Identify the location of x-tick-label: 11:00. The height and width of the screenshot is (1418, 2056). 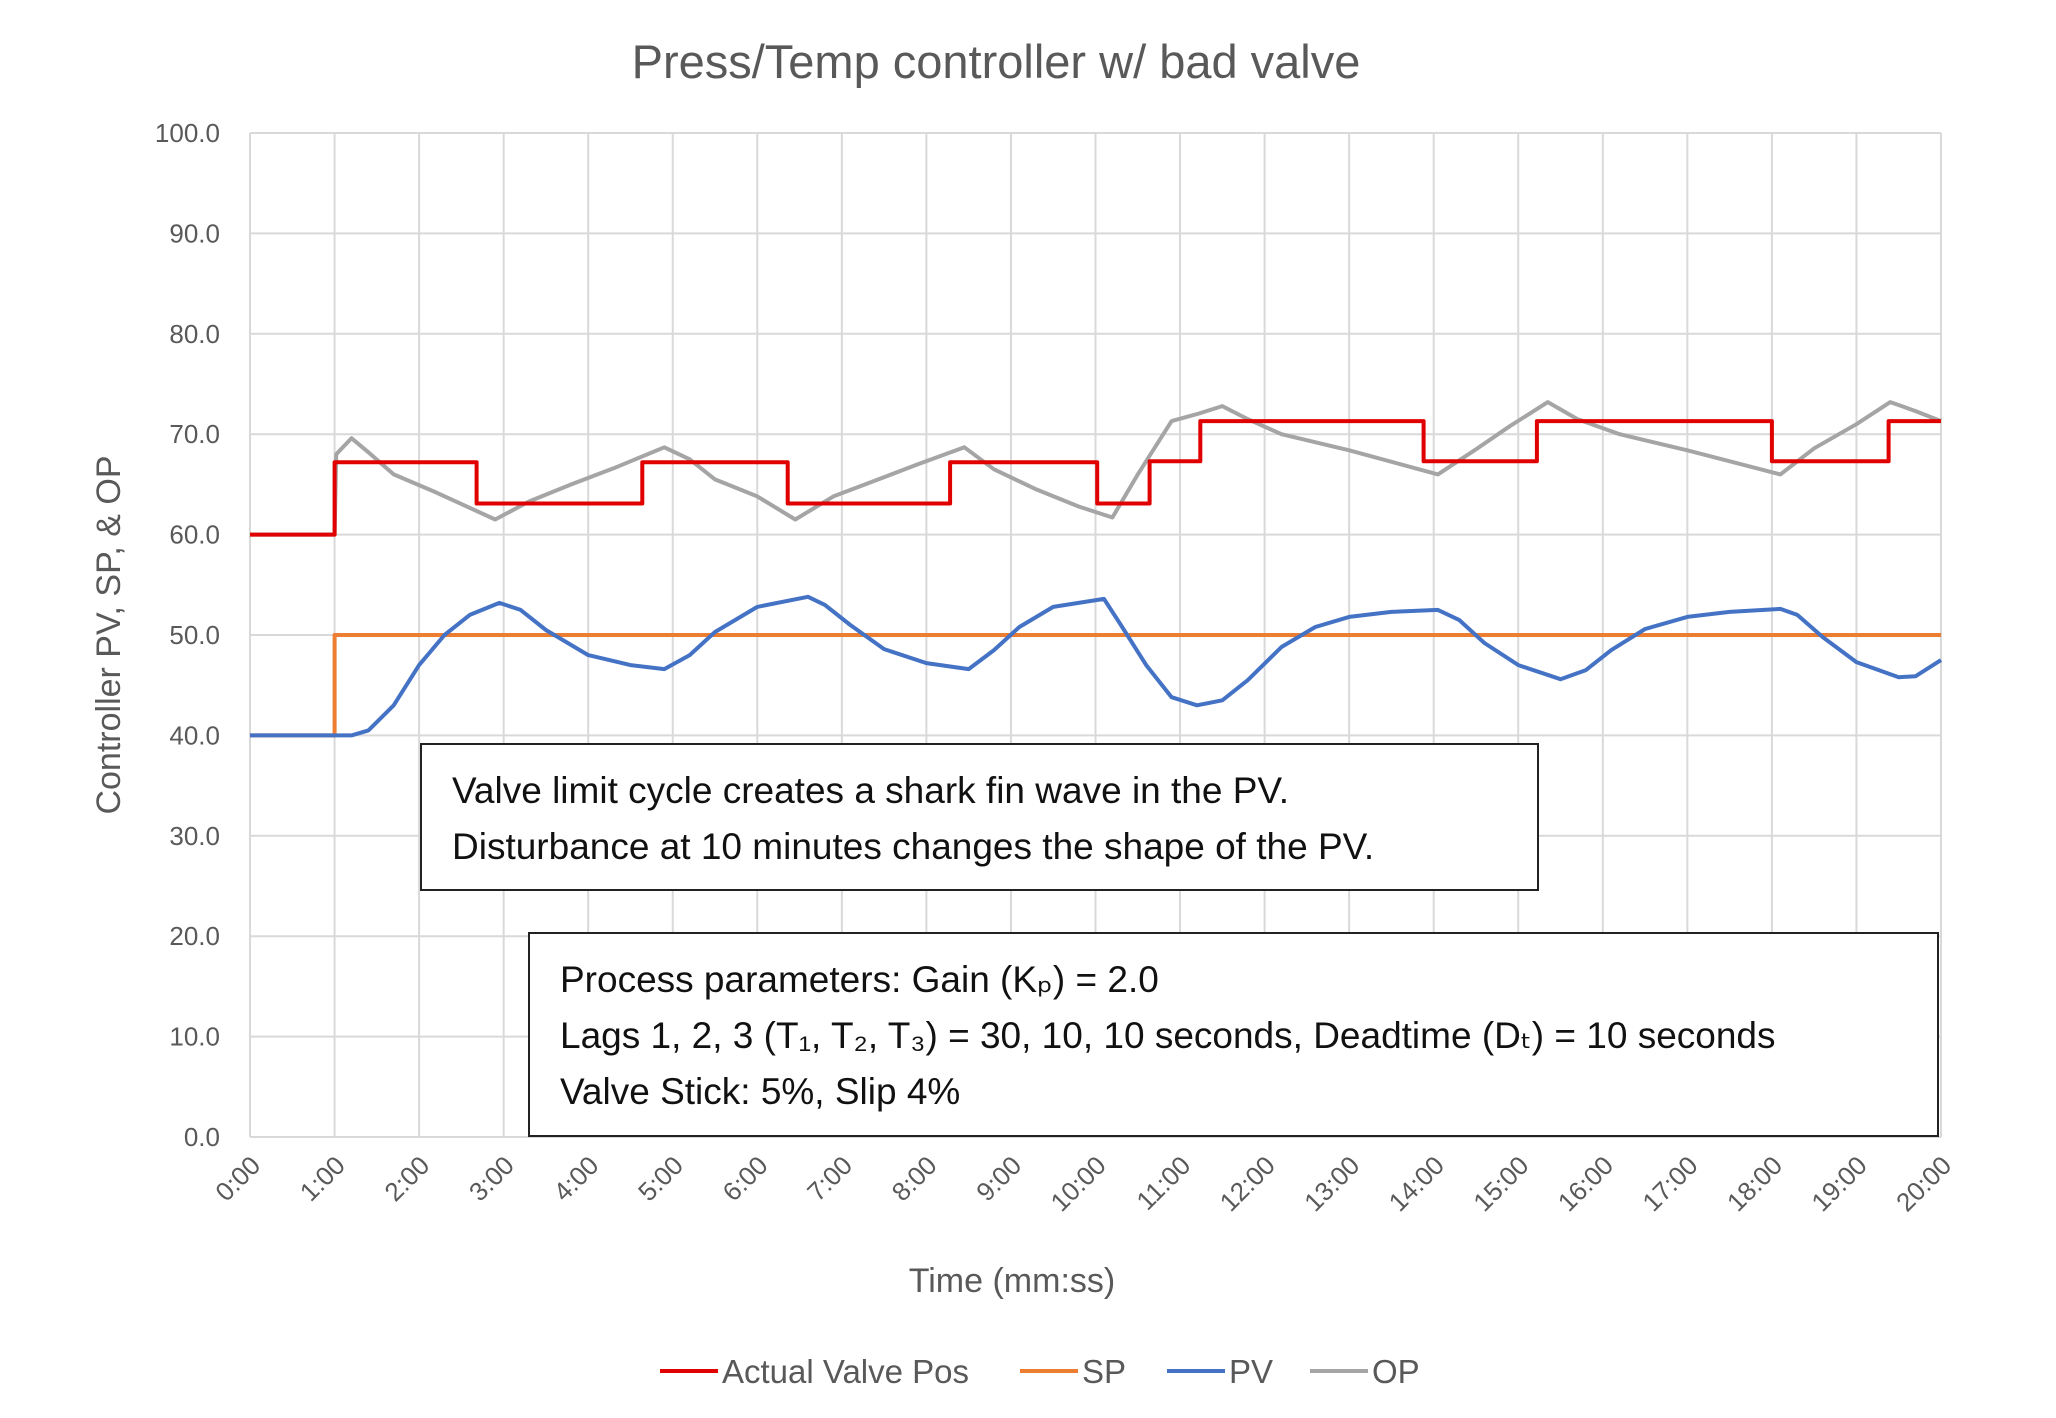
(1163, 1183).